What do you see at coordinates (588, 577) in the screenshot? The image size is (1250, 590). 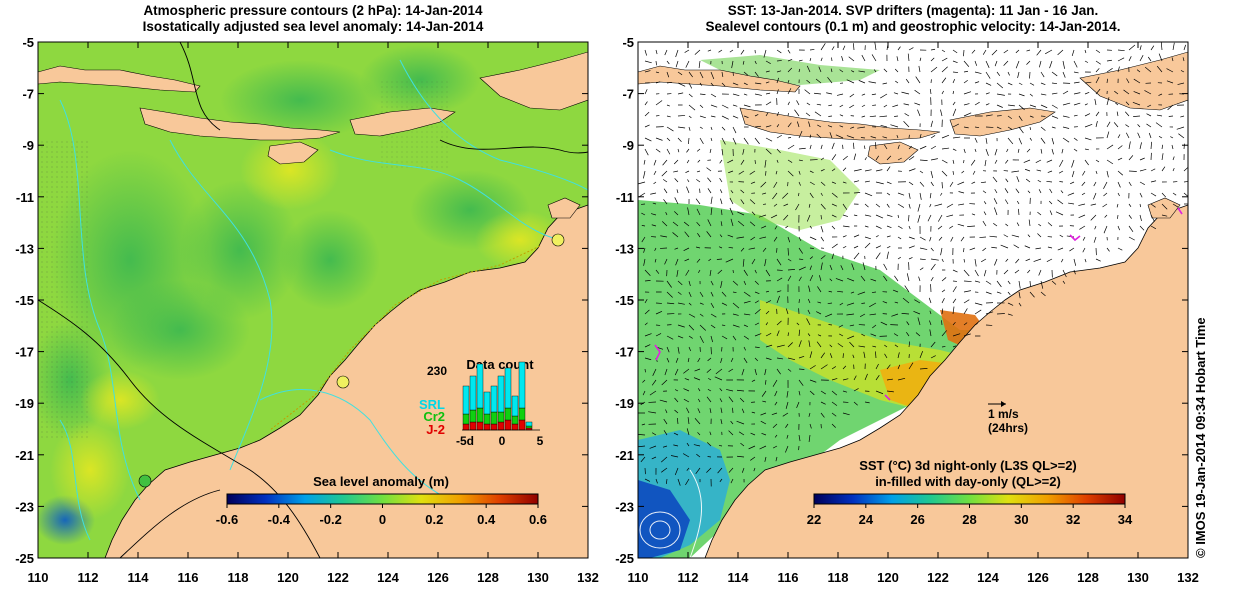 I see `left-lon-tick-label: 132` at bounding box center [588, 577].